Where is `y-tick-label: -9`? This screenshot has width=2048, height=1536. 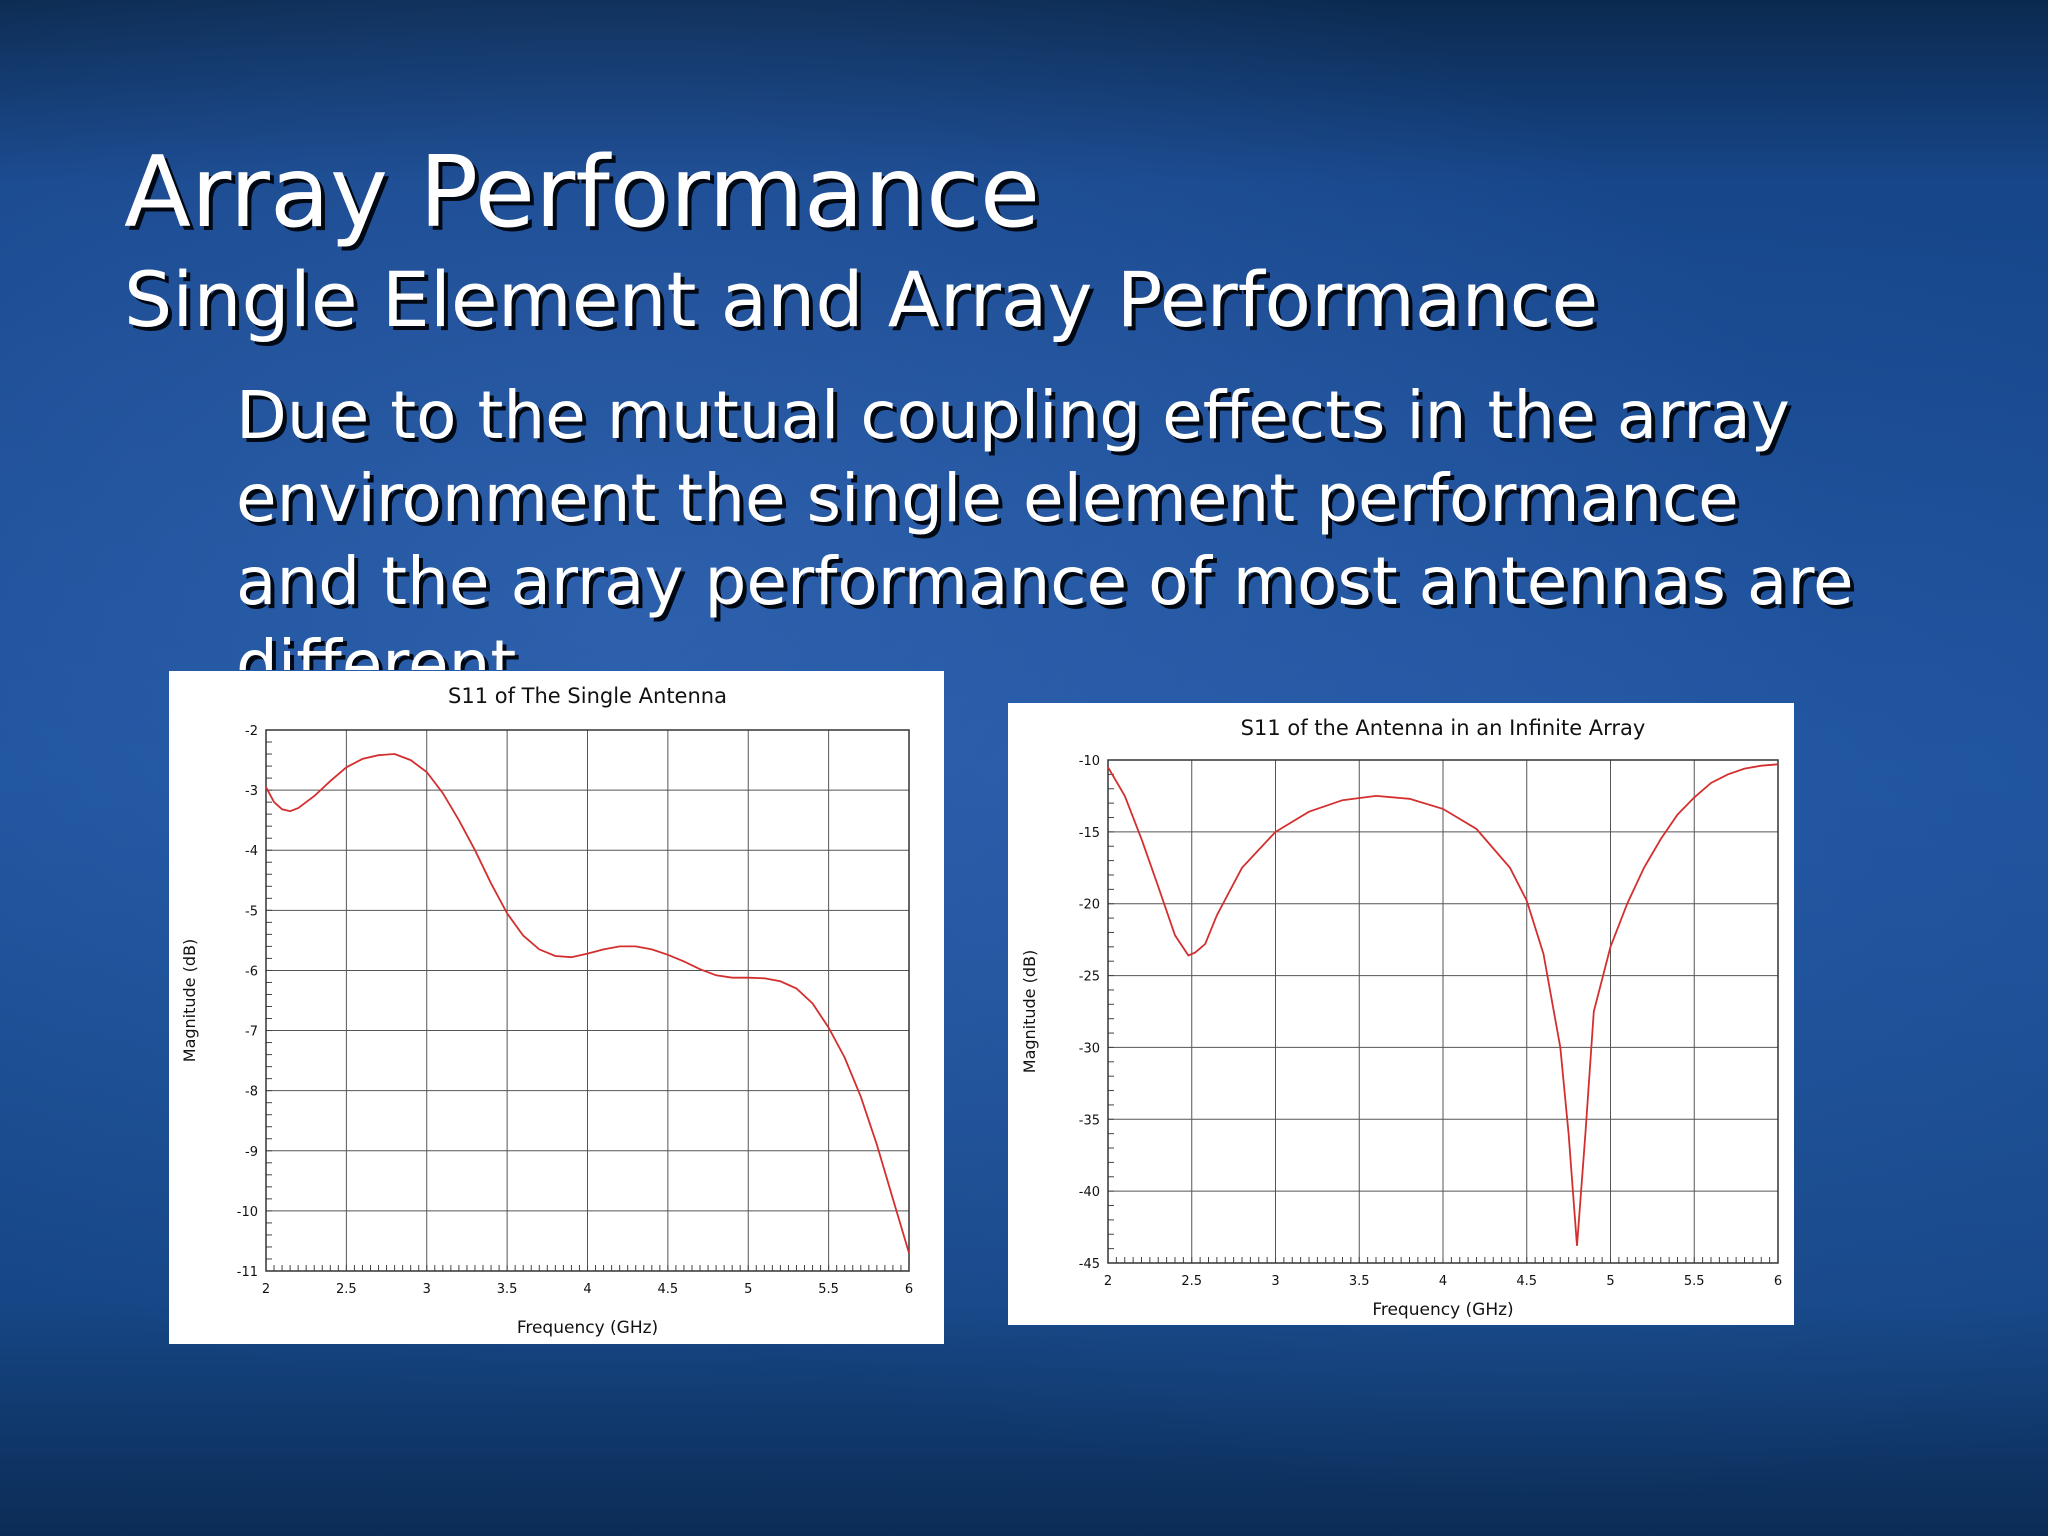 y-tick-label: -9 is located at coordinates (251, 1152).